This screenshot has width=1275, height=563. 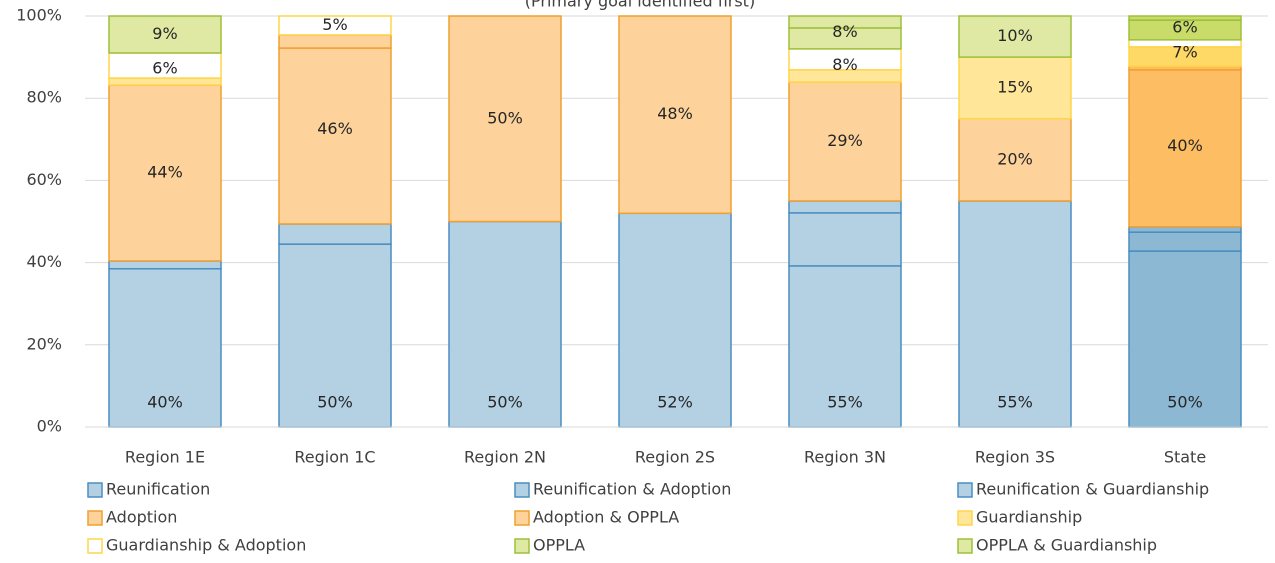 I want to click on data-label: 29%, so click(x=845, y=140).